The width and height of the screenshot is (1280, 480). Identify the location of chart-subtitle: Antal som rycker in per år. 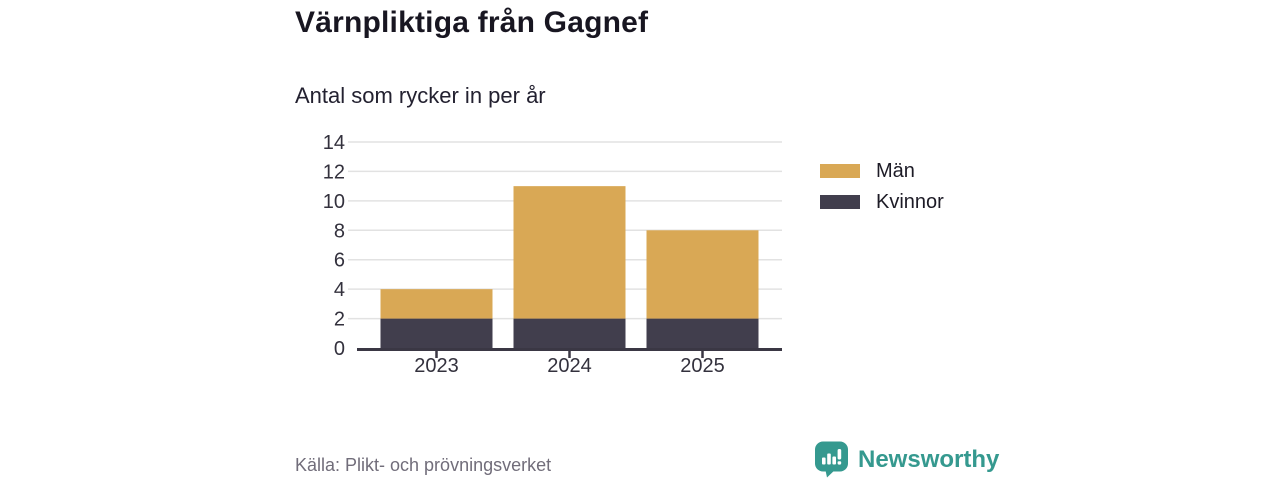
(420, 95).